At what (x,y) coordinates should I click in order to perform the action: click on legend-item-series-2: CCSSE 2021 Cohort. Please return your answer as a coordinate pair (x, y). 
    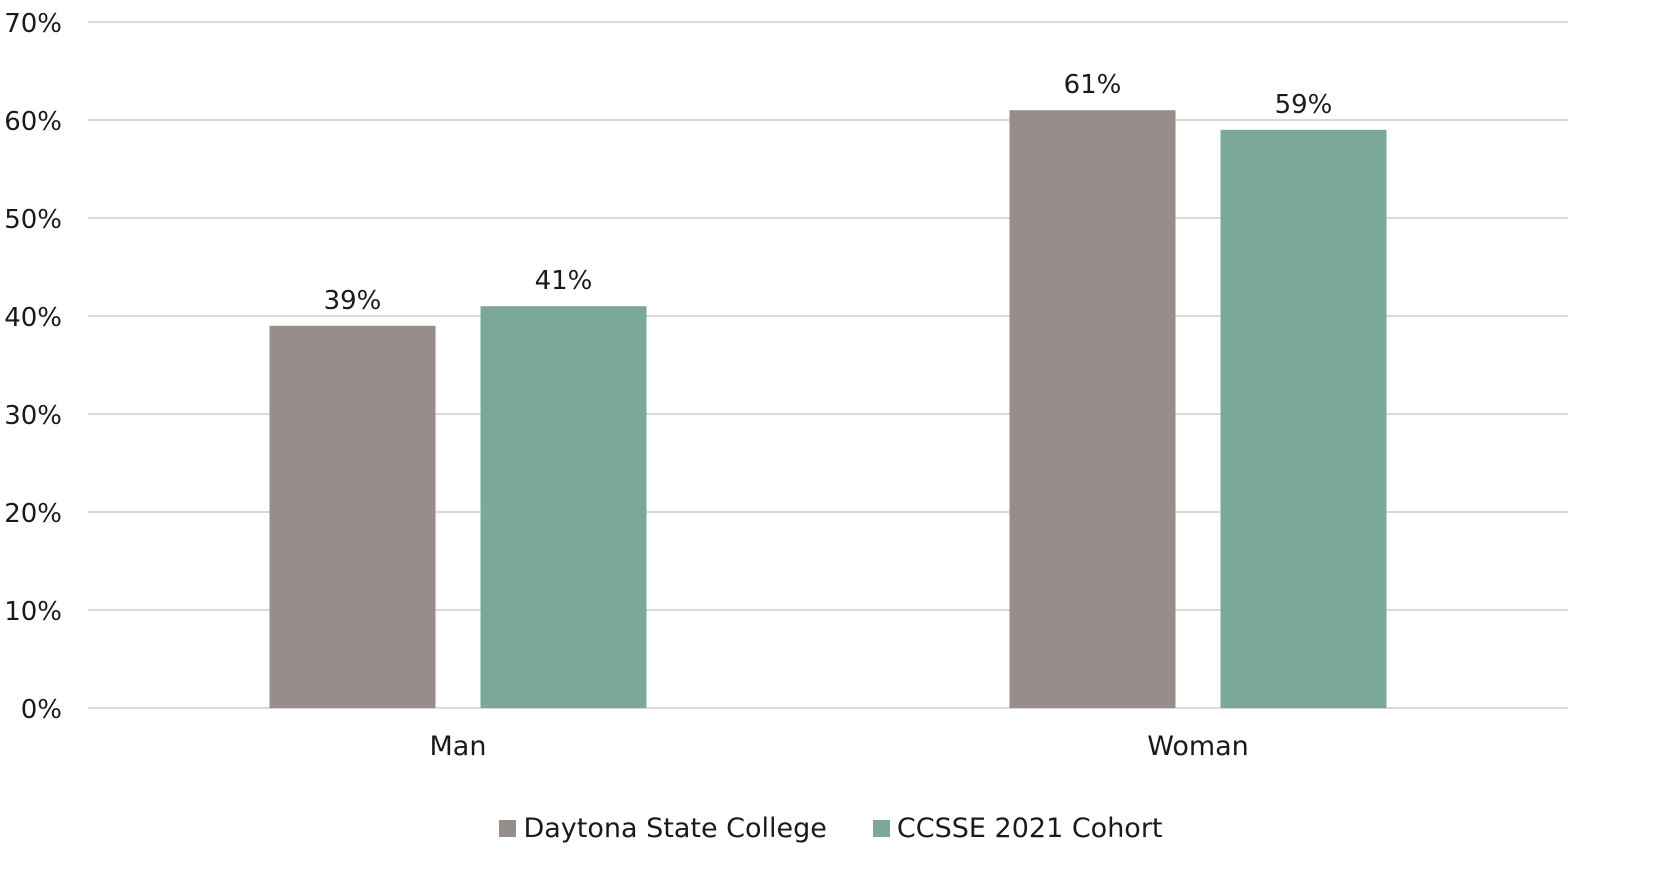
    Looking at the image, I should click on (1017, 828).